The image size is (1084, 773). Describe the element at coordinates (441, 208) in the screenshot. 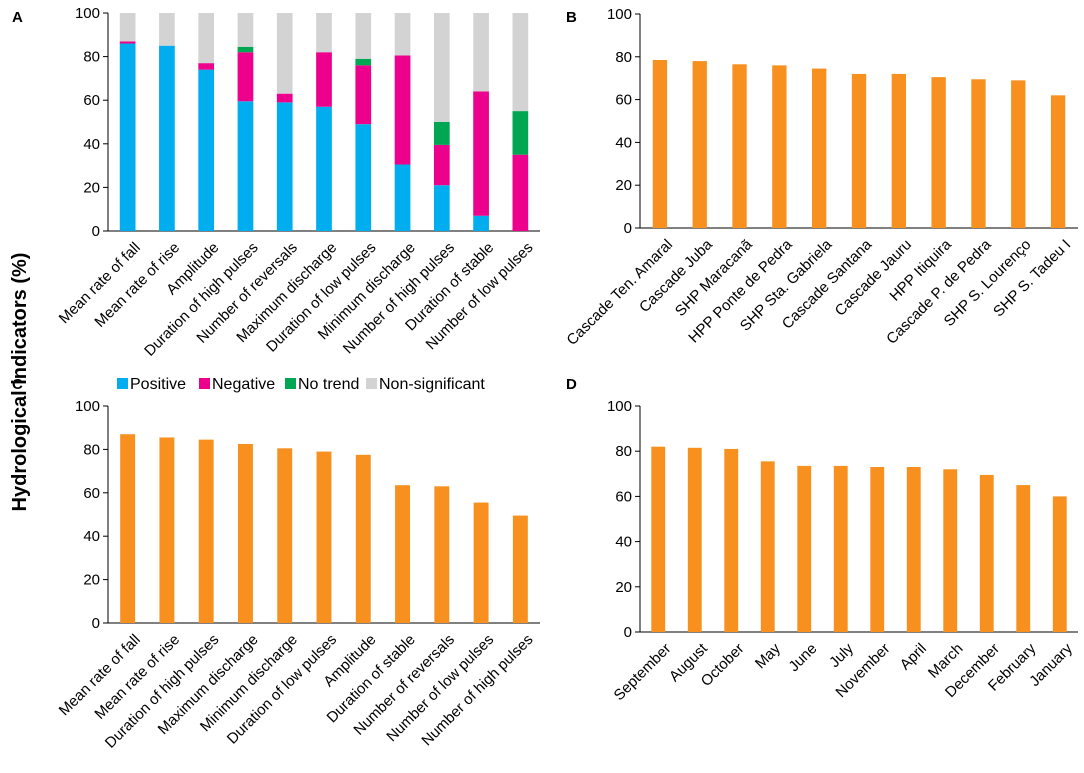

I see `bar-positive-number-of-high-pulses` at that location.